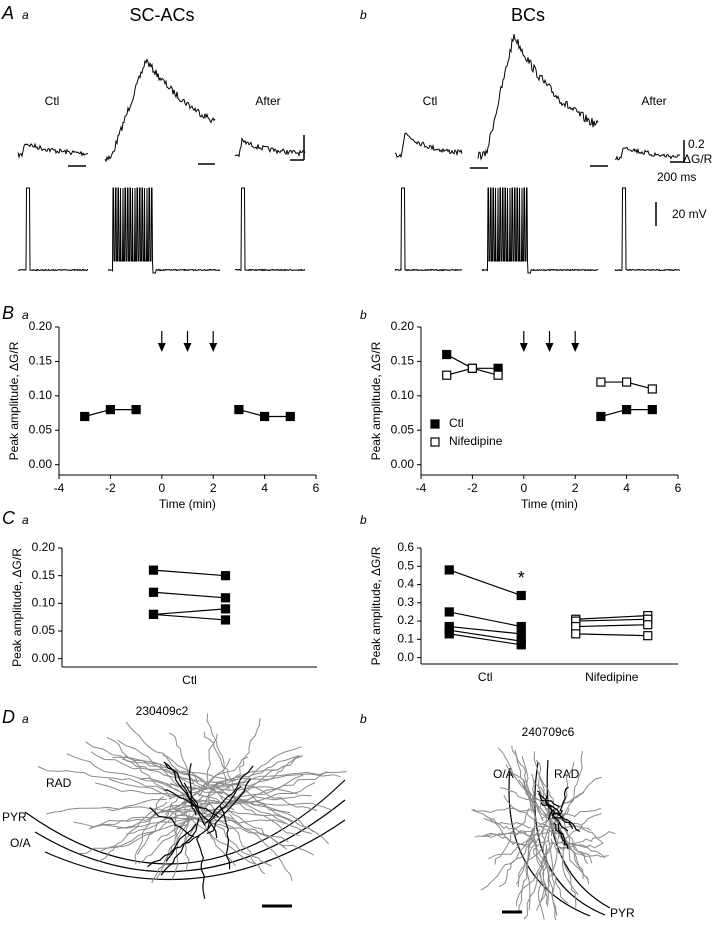 Image resolution: width=720 pixels, height=931 pixels. Describe the element at coordinates (8, 313) in the screenshot. I see `panel-letter: B` at that location.